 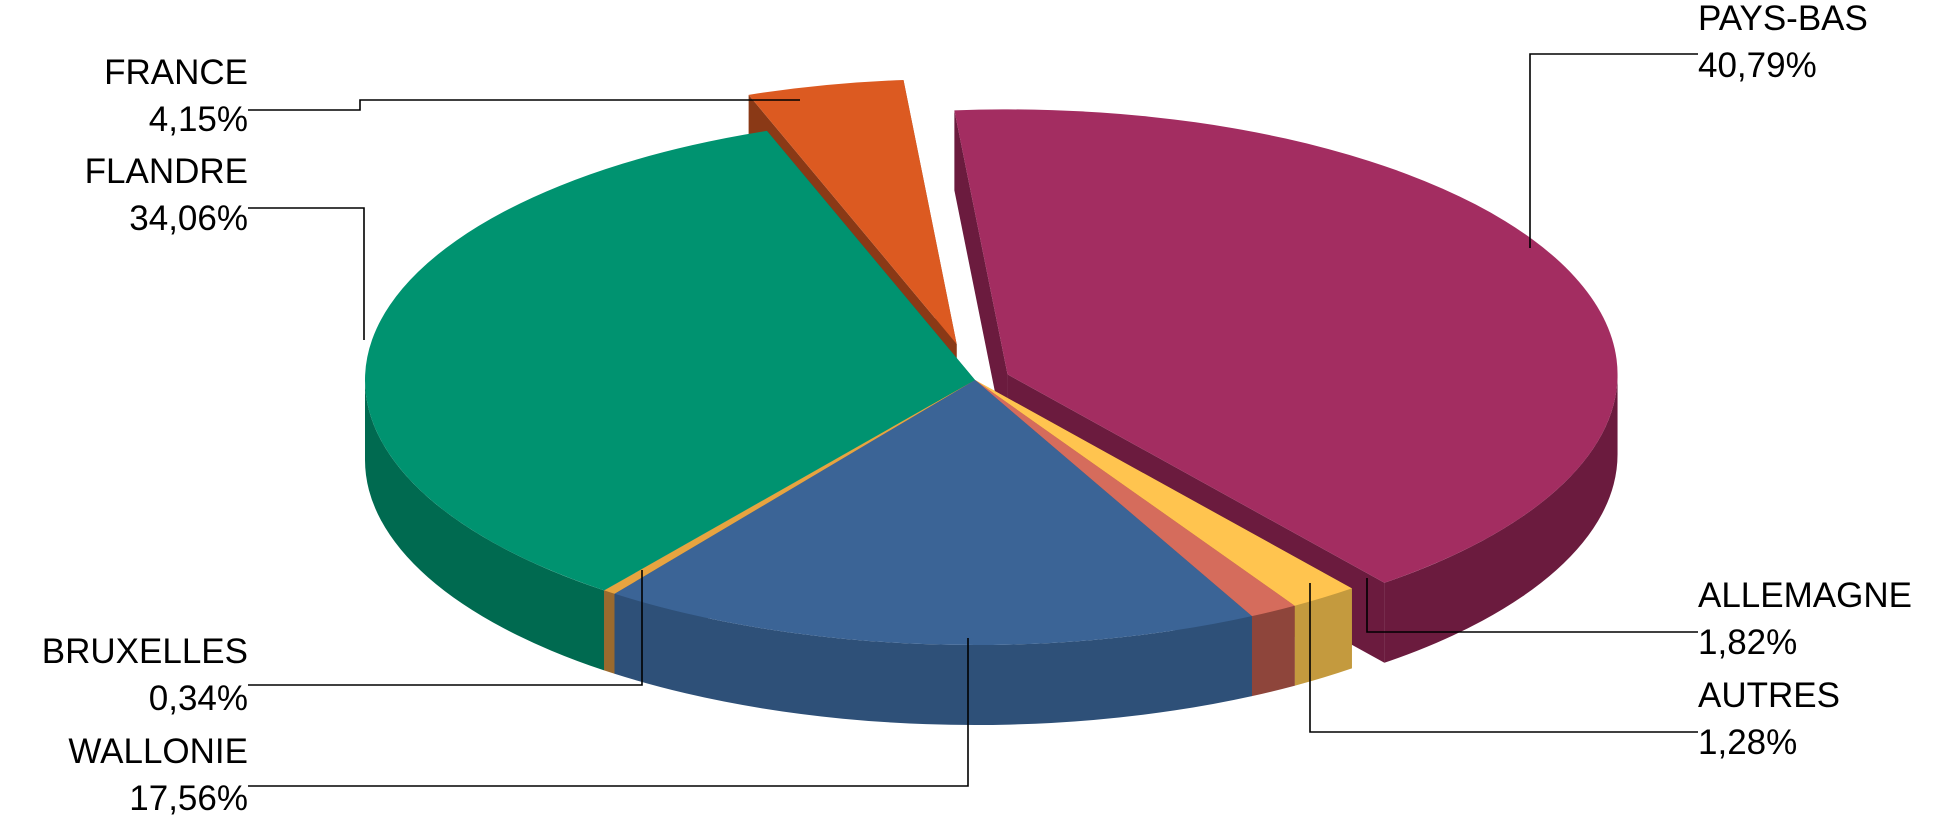 What do you see at coordinates (1805, 595) in the screenshot?
I see `label-allemagne: ALLEMAGNE` at bounding box center [1805, 595].